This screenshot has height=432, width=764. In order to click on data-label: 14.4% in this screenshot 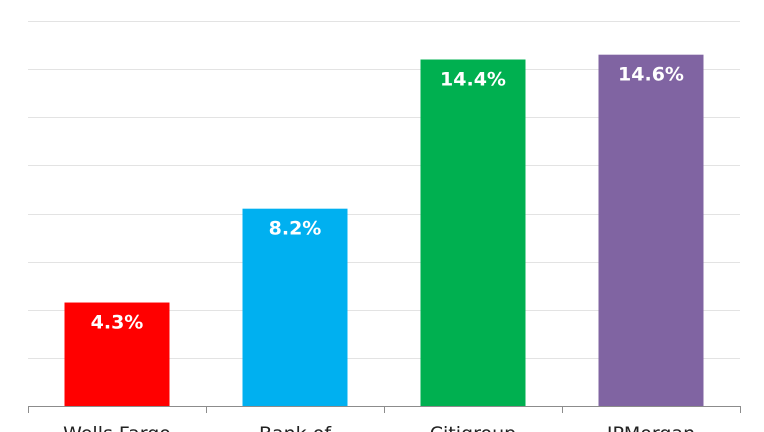, I will do `click(473, 80)`.